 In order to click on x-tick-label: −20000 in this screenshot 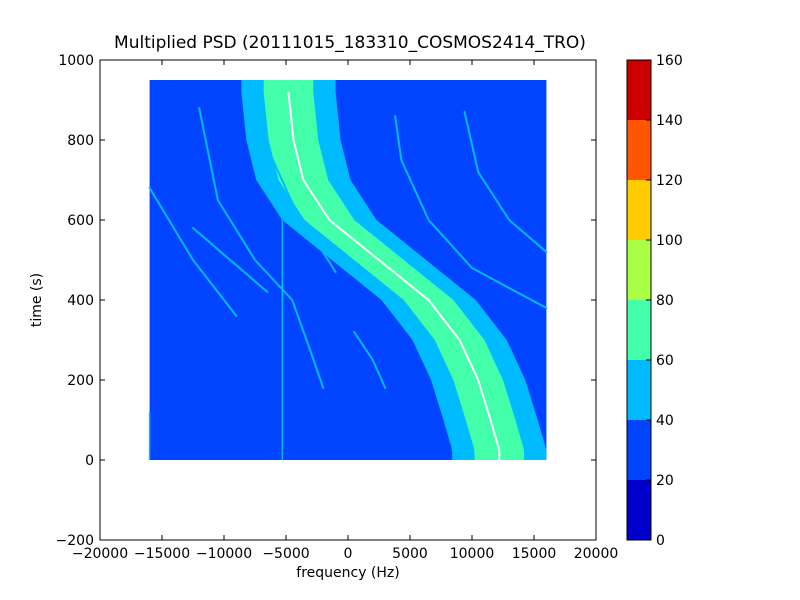, I will do `click(100, 554)`.